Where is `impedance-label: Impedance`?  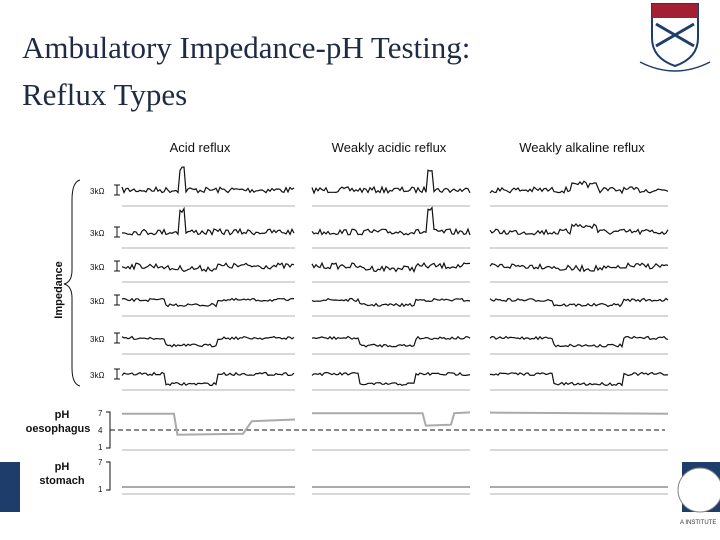
impedance-label: Impedance is located at coordinates (59, 289).